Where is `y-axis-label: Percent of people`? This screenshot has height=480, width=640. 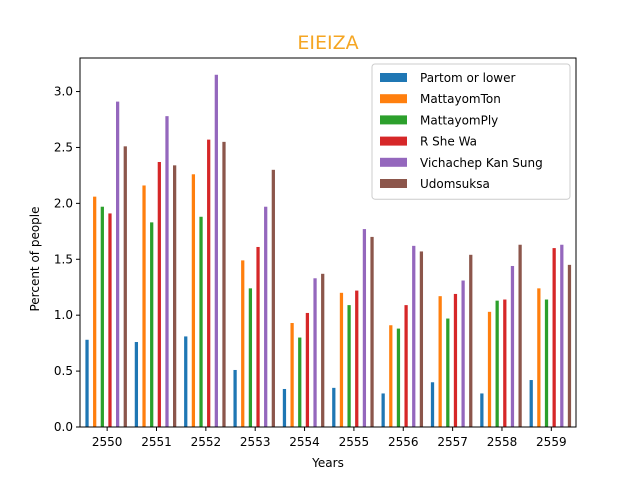 y-axis-label: Percent of people is located at coordinates (35, 258).